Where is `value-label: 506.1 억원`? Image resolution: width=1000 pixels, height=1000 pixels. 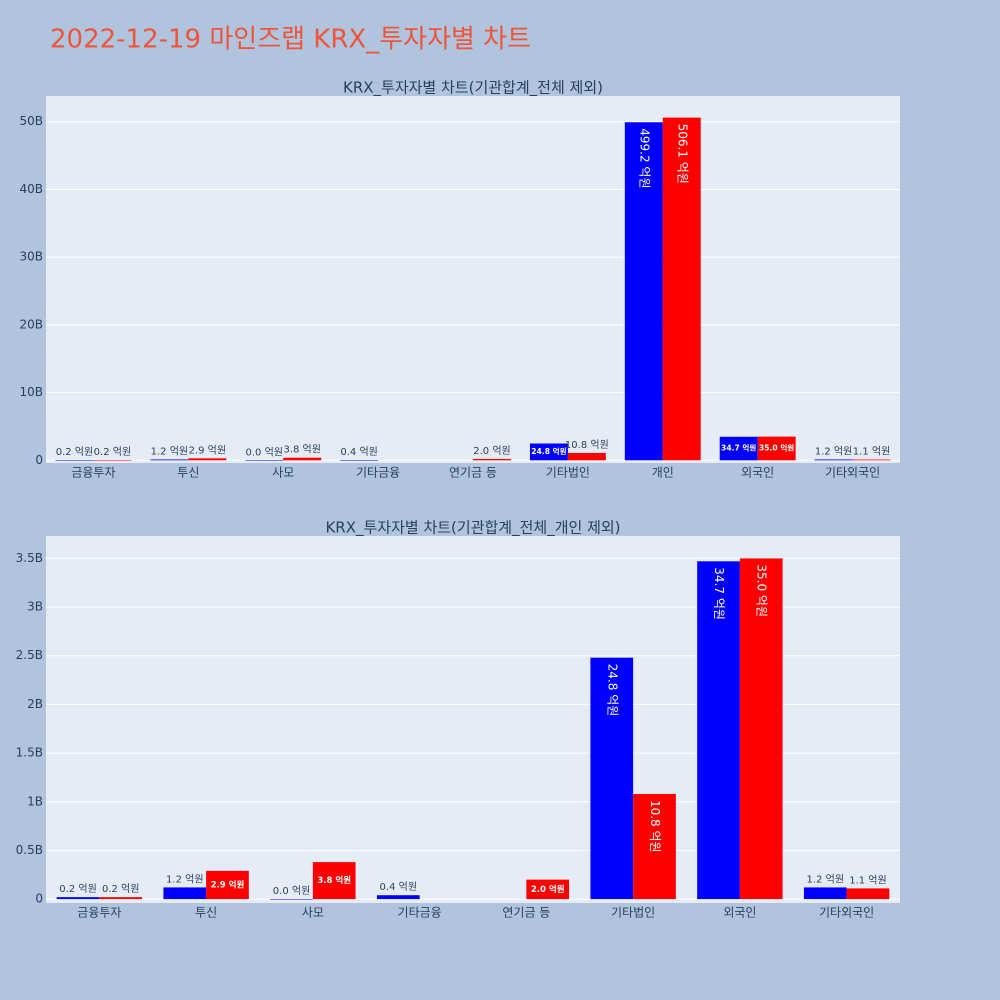
value-label: 506.1 억원 is located at coordinates (682, 154).